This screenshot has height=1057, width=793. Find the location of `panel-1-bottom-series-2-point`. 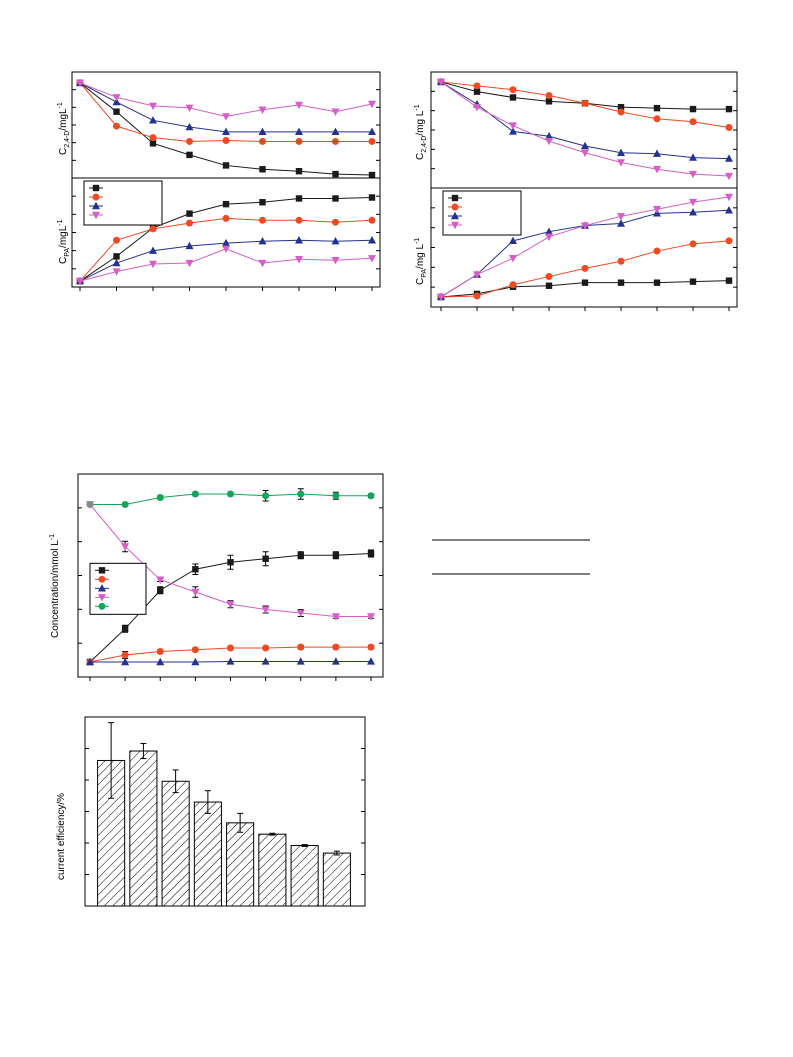

panel-1-bottom-series-2-point is located at coordinates (189, 245).